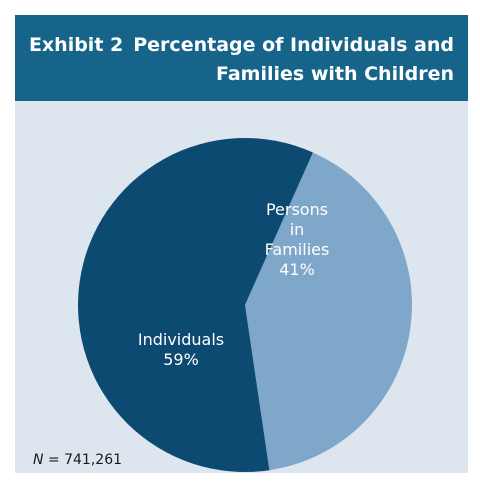 This screenshot has height=487, width=480. Describe the element at coordinates (83, 460) in the screenshot. I see `n-value: = 741,261` at that location.